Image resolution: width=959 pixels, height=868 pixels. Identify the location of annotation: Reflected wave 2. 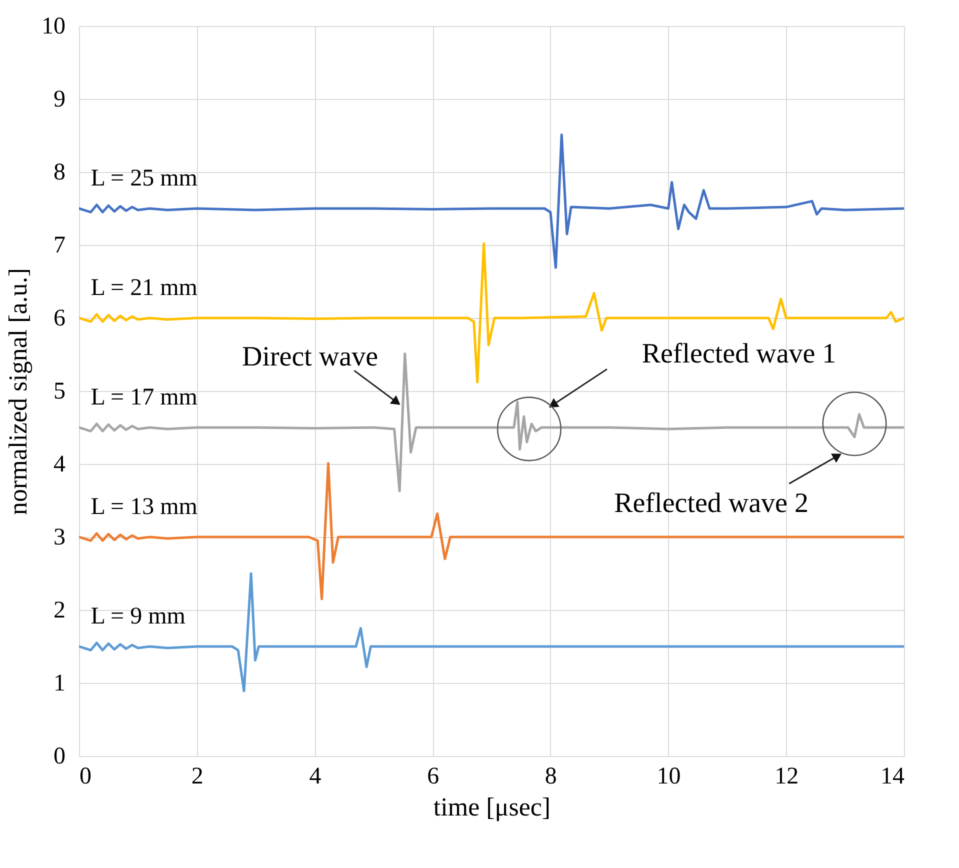
(711, 504).